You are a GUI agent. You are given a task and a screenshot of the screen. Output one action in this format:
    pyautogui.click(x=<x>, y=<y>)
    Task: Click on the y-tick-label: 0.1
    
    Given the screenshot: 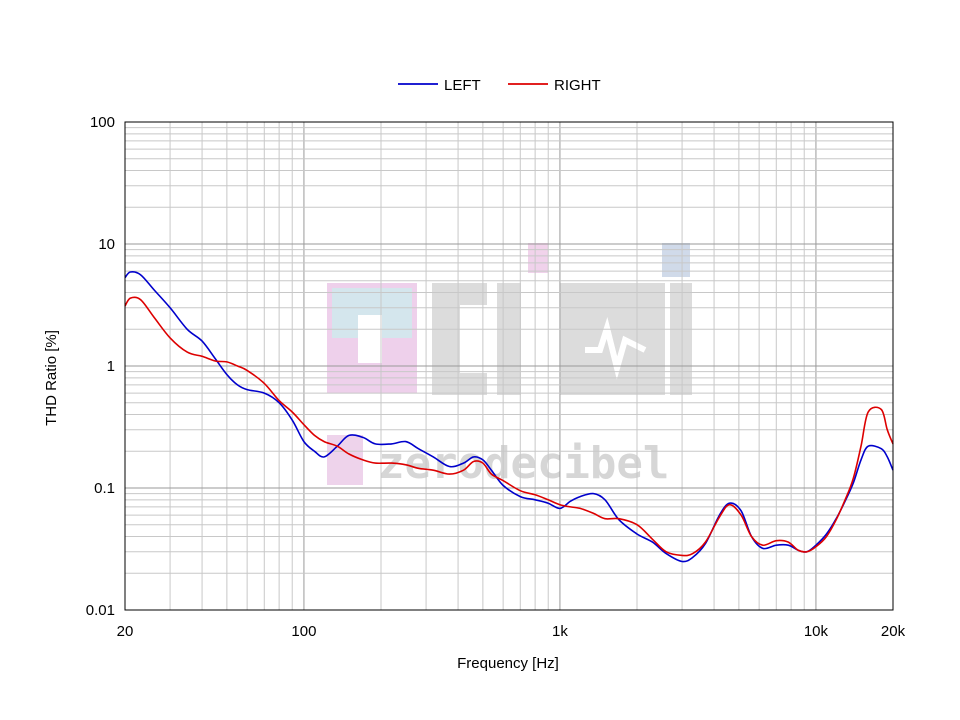 What is the action you would take?
    pyautogui.click(x=104, y=488)
    